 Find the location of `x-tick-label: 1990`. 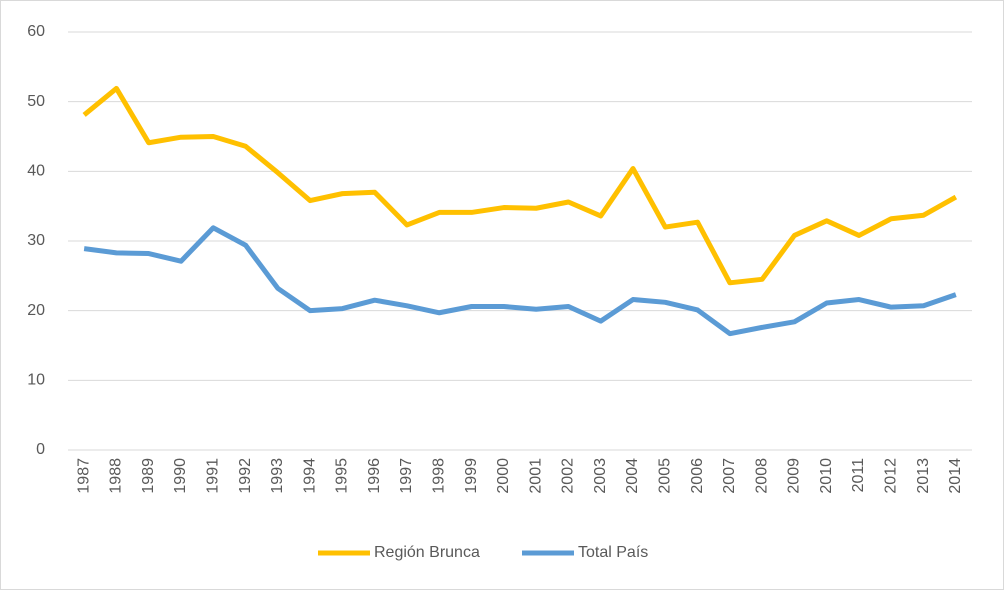

x-tick-label: 1990 is located at coordinates (180, 476).